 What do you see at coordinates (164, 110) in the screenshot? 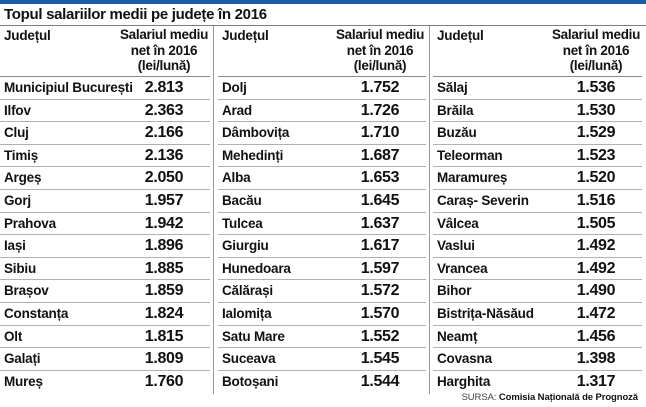
I see `salary-value: 2.363` at bounding box center [164, 110].